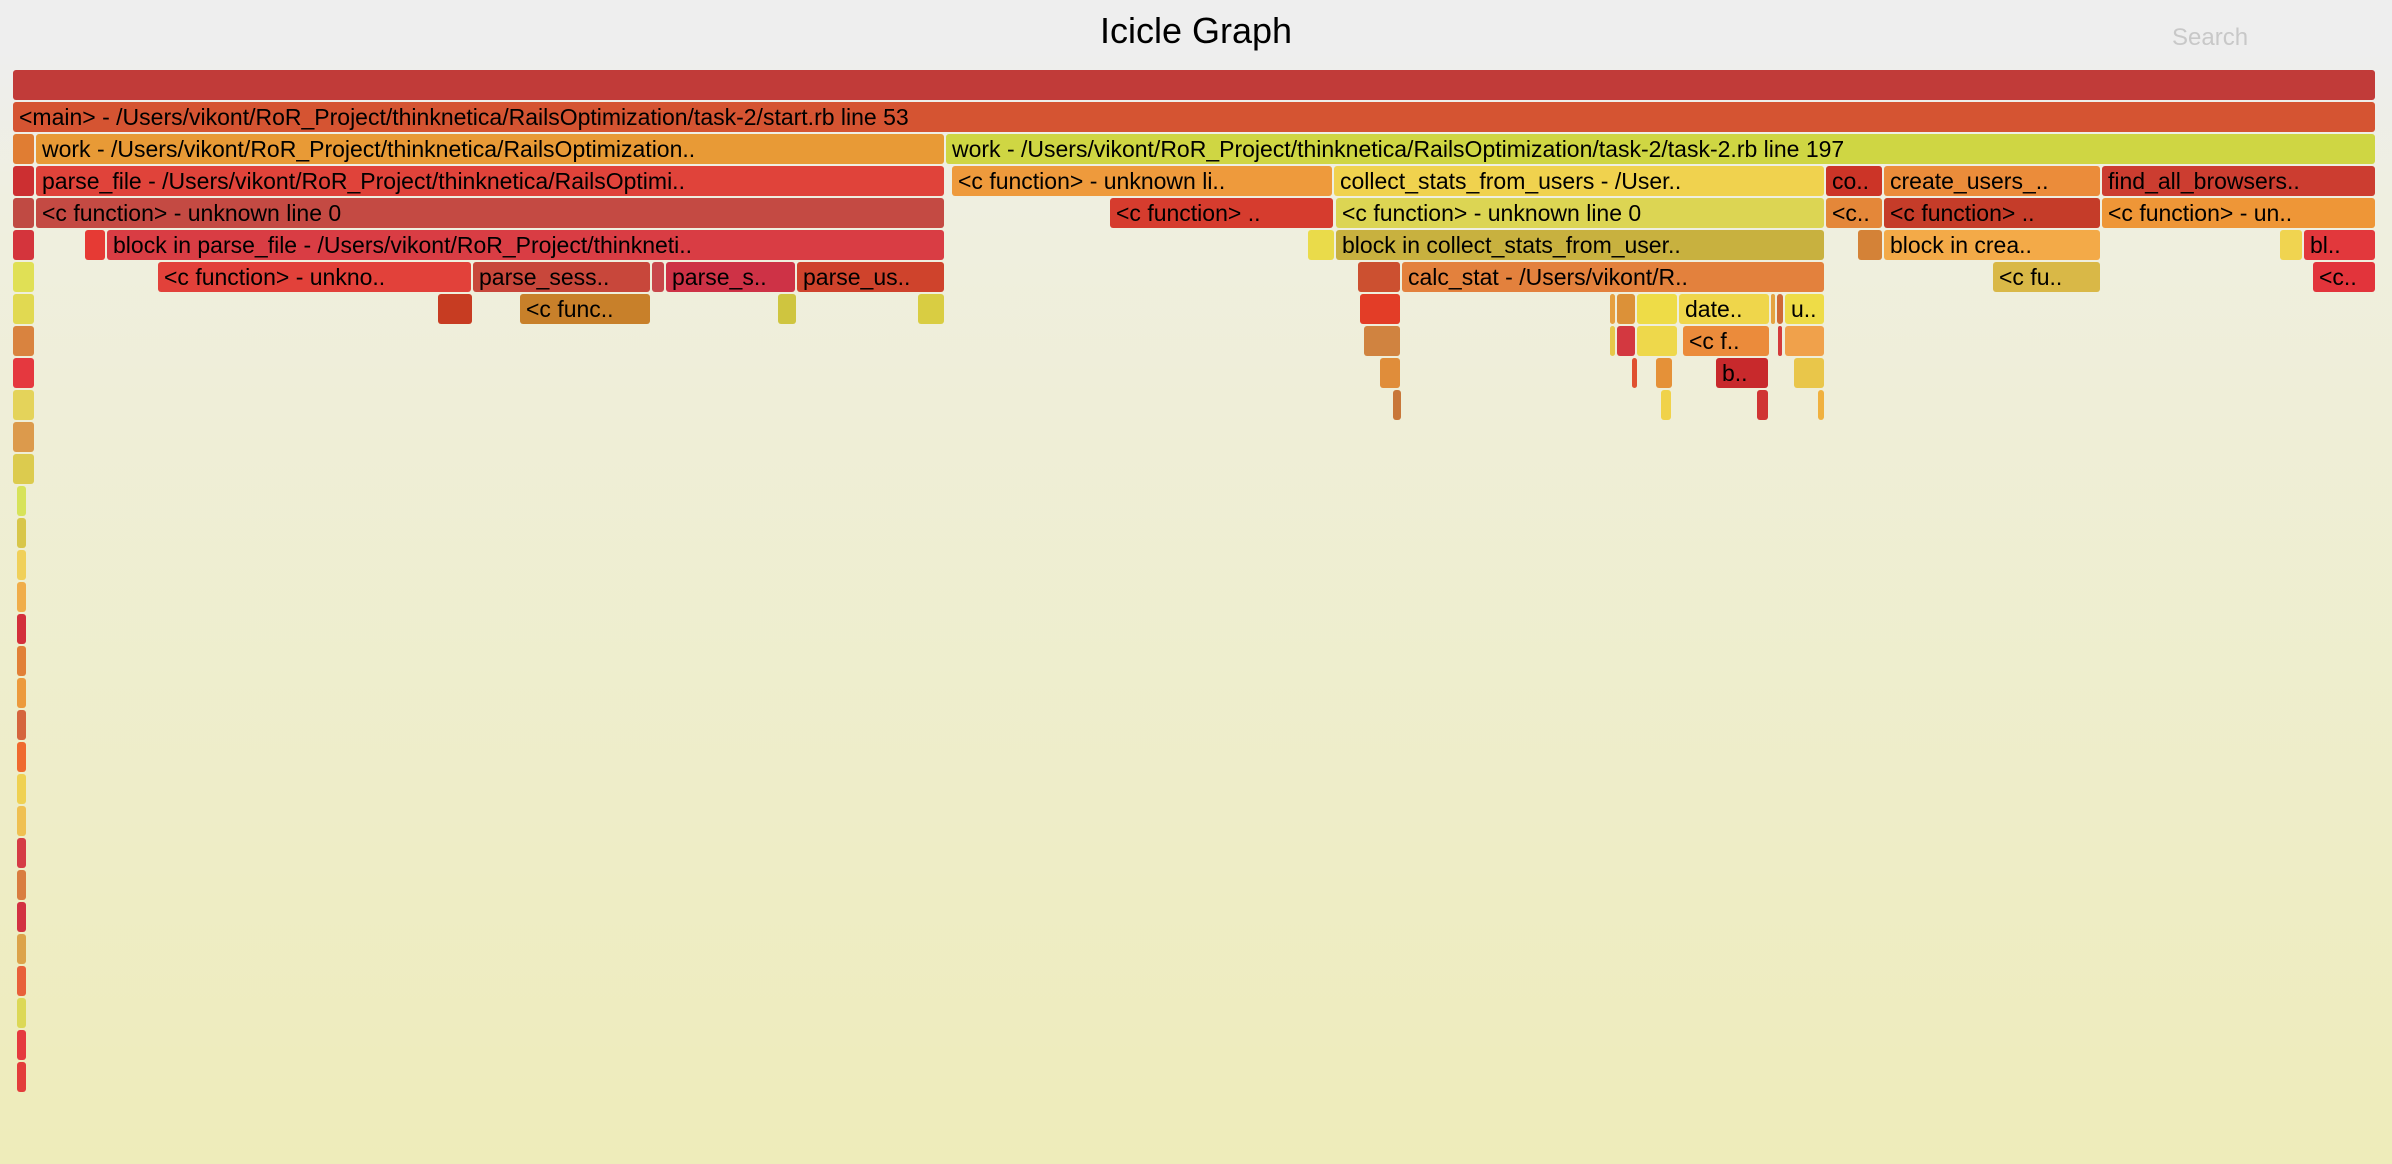 The width and height of the screenshot is (2392, 1164). Describe the element at coordinates (1580, 245) in the screenshot. I see `flame-frame: block in collect_stats_from_user..` at that location.